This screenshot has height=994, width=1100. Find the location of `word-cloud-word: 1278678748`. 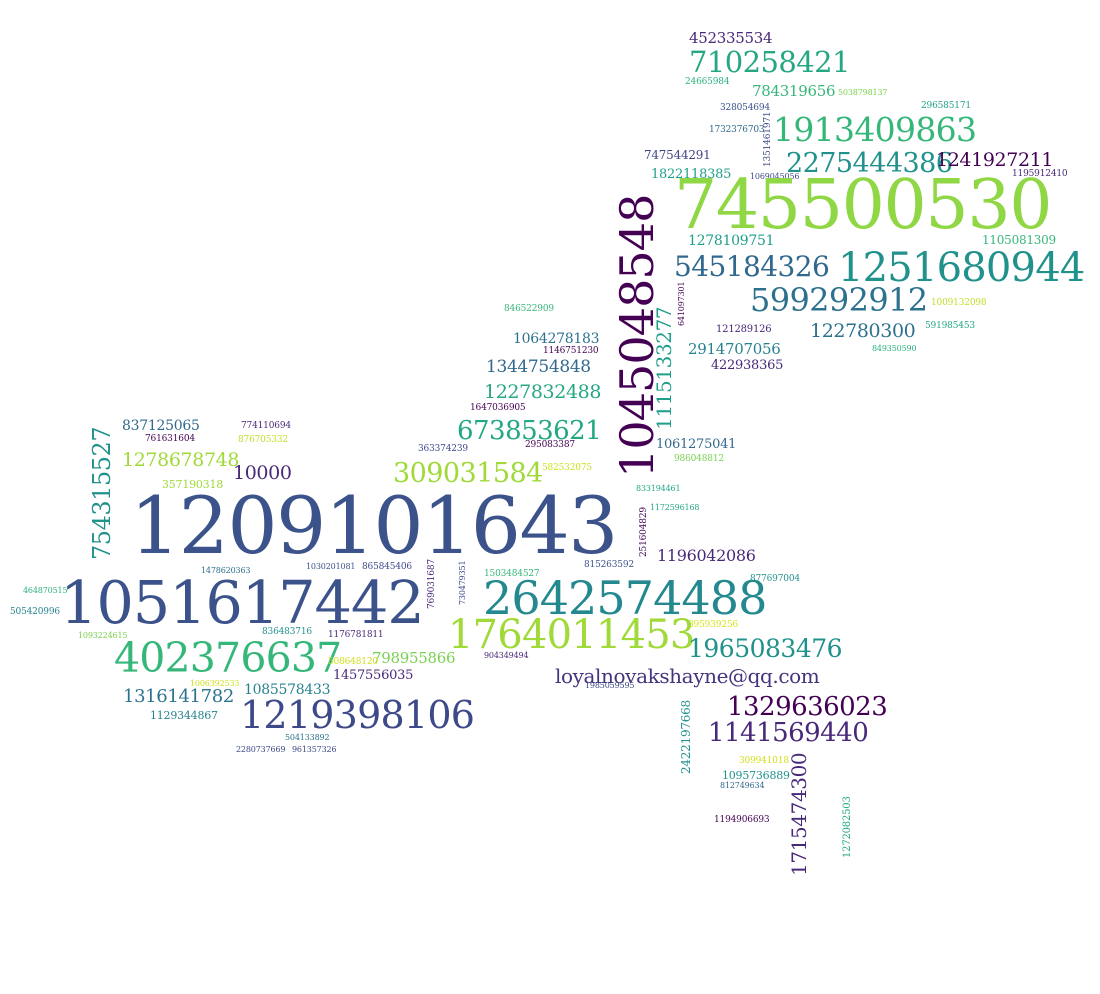

word-cloud-word: 1278678748 is located at coordinates (181, 460).